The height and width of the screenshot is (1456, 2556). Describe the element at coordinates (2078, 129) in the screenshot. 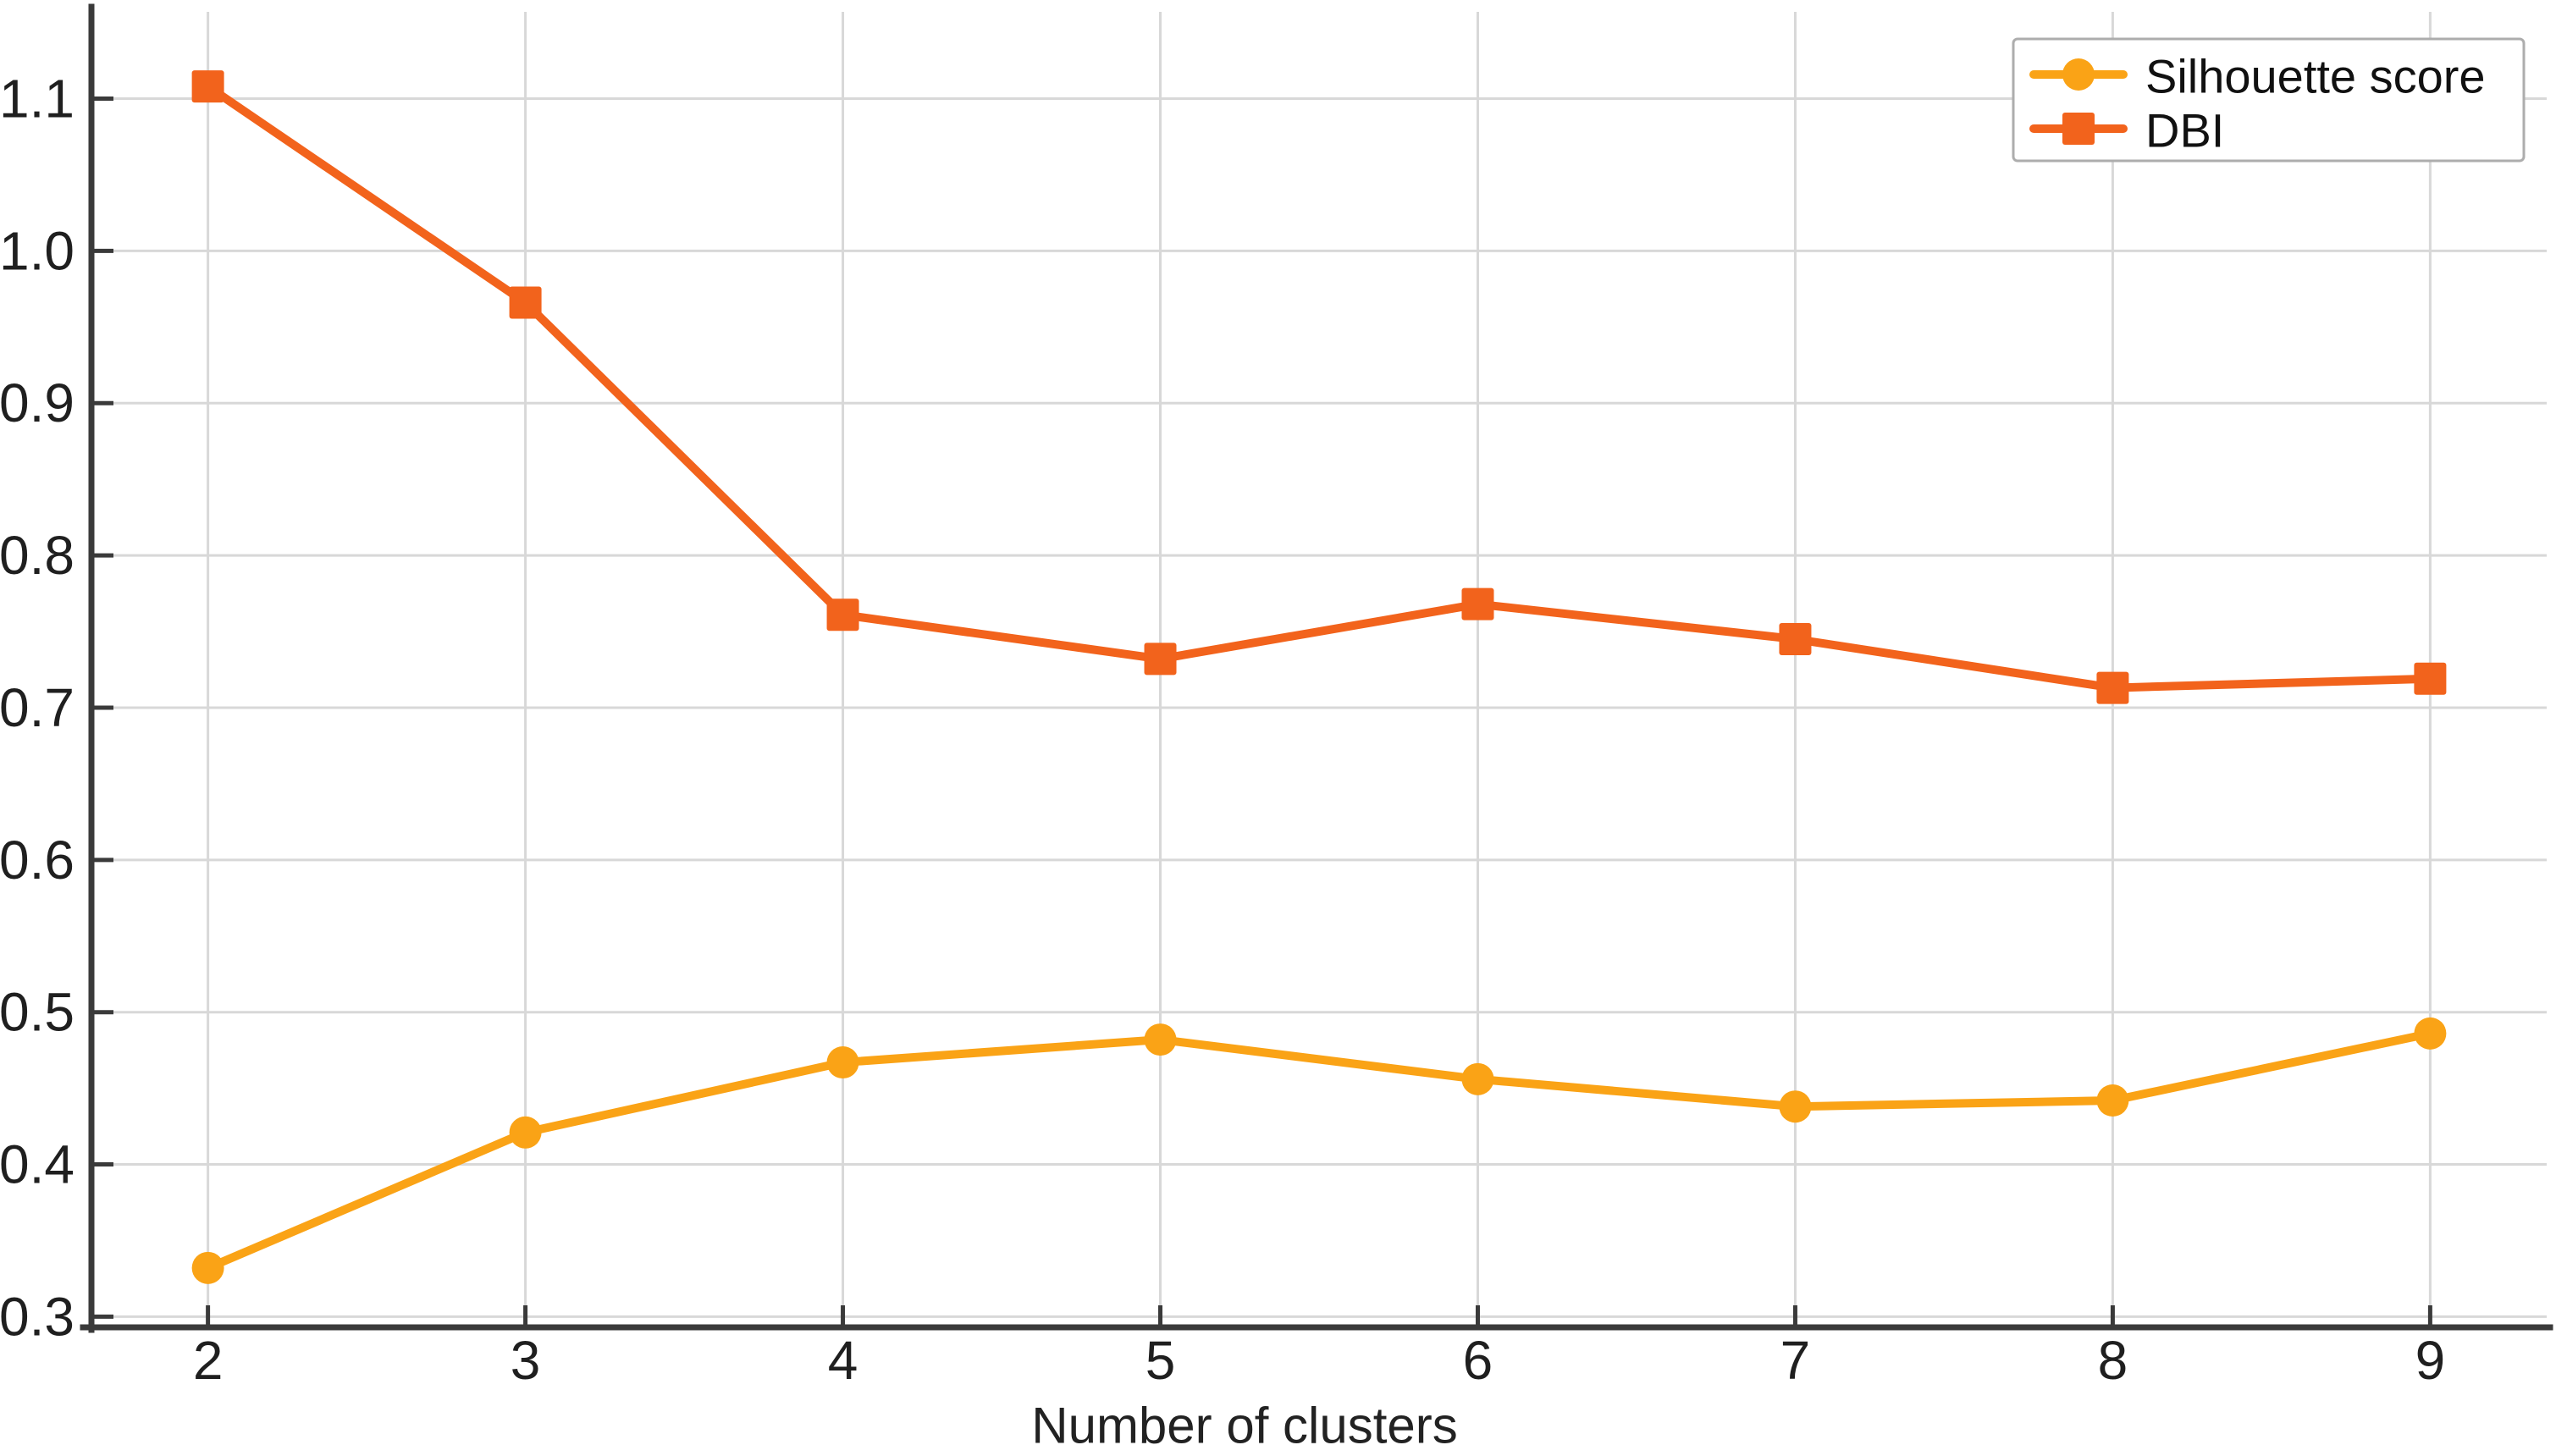

I see `square-marker-icon` at that location.